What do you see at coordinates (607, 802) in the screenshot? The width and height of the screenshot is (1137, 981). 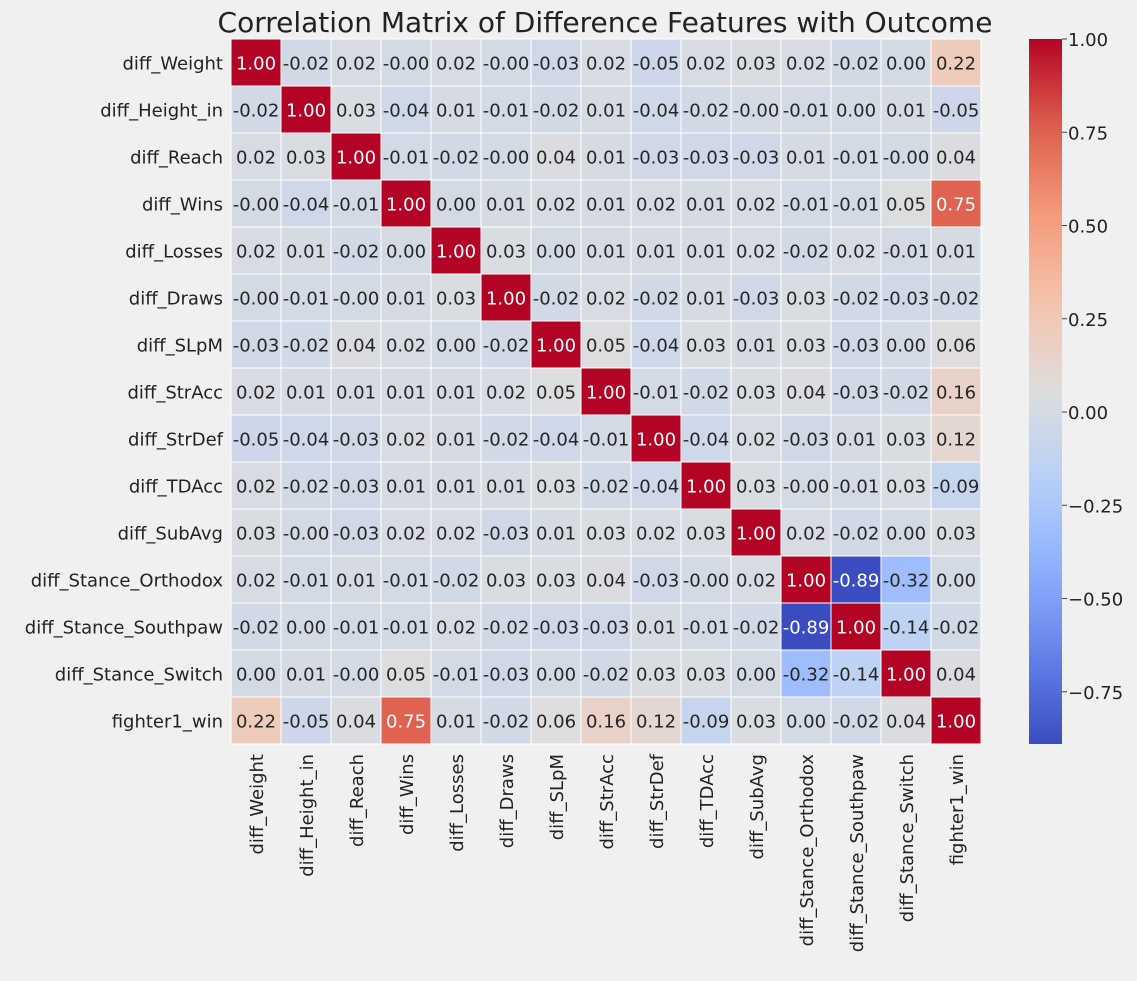 I see `column-tick-label: diff_StrAcc` at bounding box center [607, 802].